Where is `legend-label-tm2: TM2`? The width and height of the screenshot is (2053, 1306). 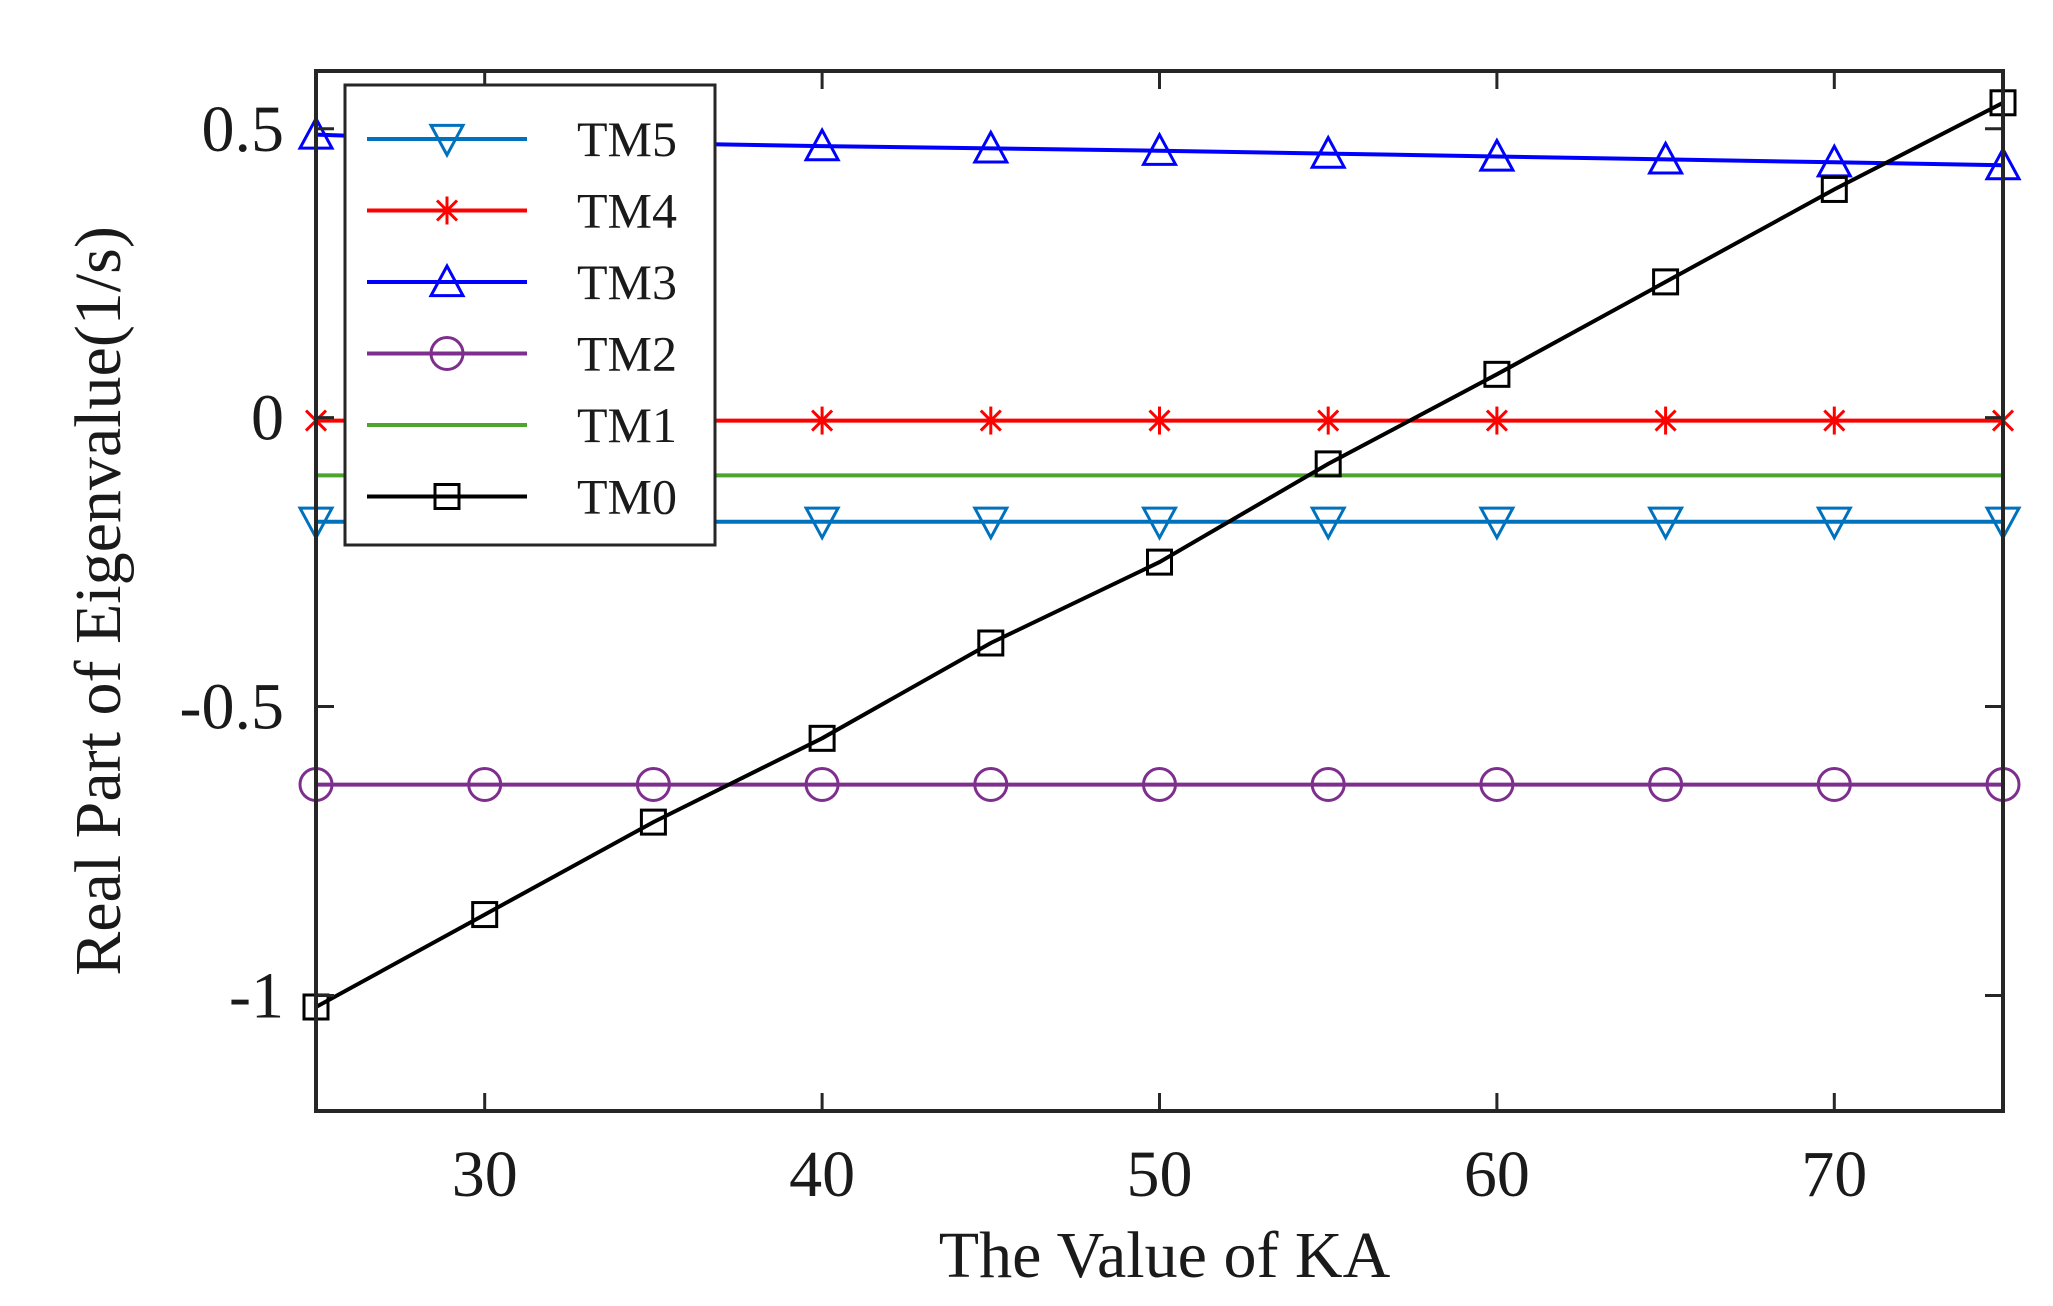 legend-label-tm2: TM2 is located at coordinates (627, 354).